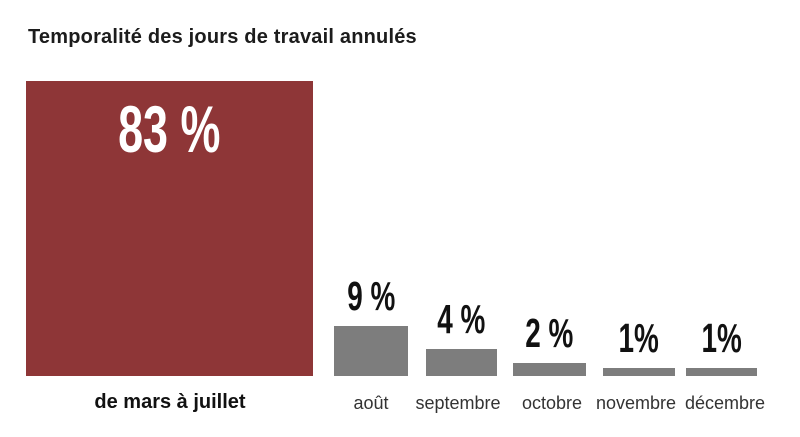  What do you see at coordinates (725, 403) in the screenshot?
I see `category-label-decembre: décembre` at bounding box center [725, 403].